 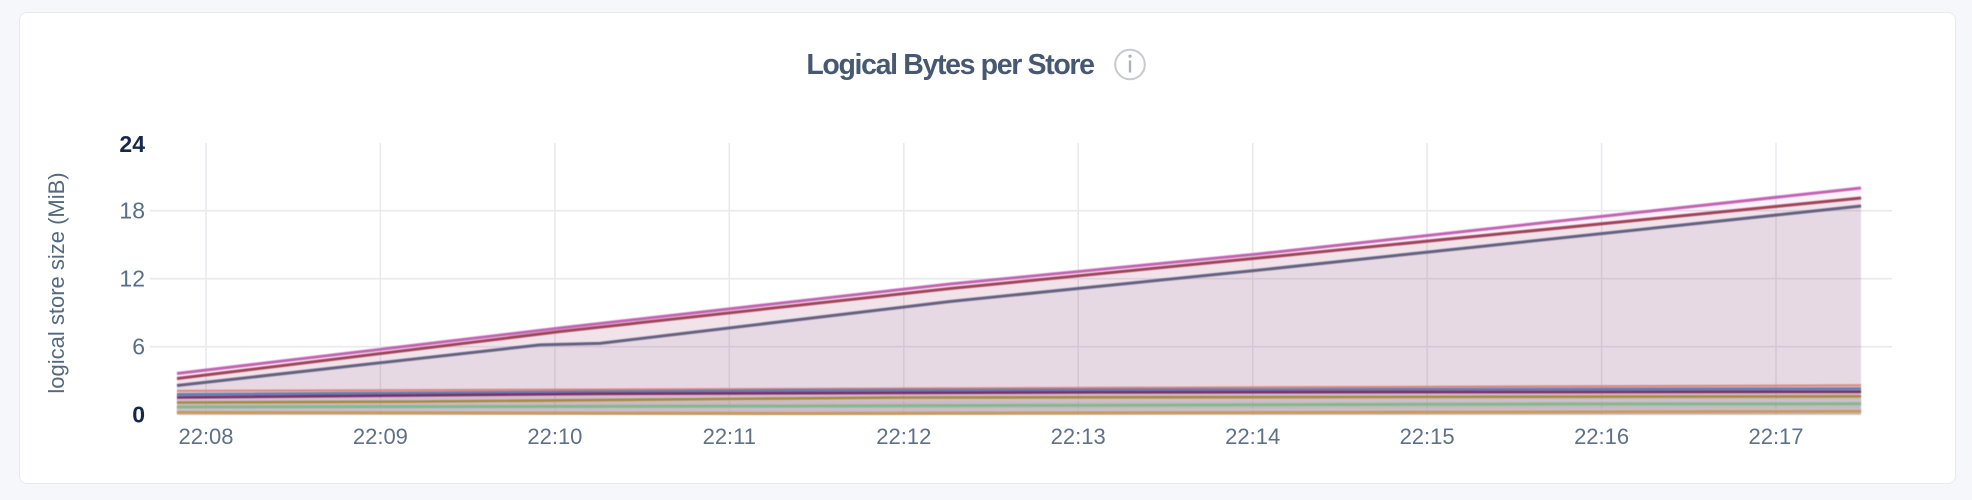 What do you see at coordinates (138, 347) in the screenshot?
I see `svg-text: 6` at bounding box center [138, 347].